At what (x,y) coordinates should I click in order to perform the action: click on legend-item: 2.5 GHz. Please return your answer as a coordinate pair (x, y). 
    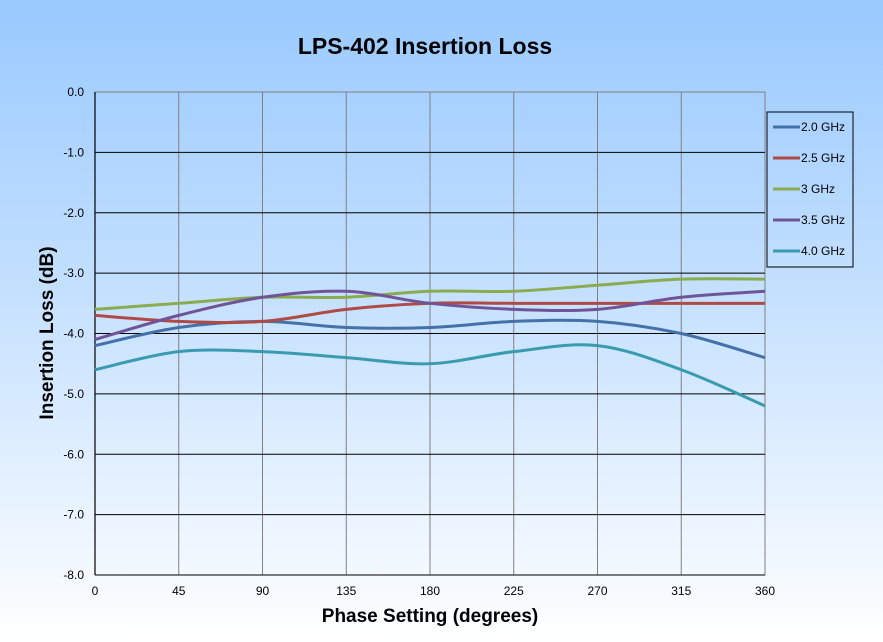
    Looking at the image, I should click on (809, 158).